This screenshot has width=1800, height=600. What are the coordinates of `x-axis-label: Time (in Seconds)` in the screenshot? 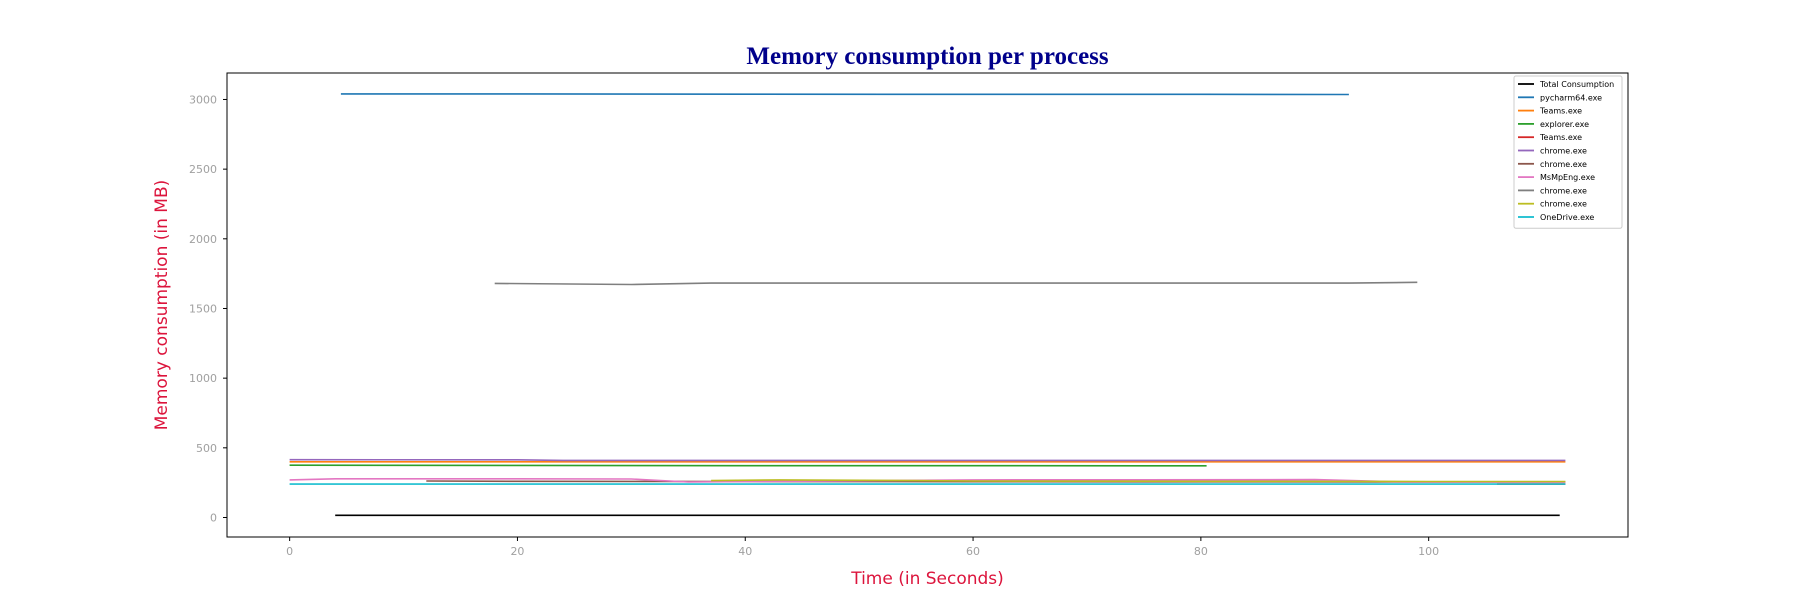 It's located at (927, 579).